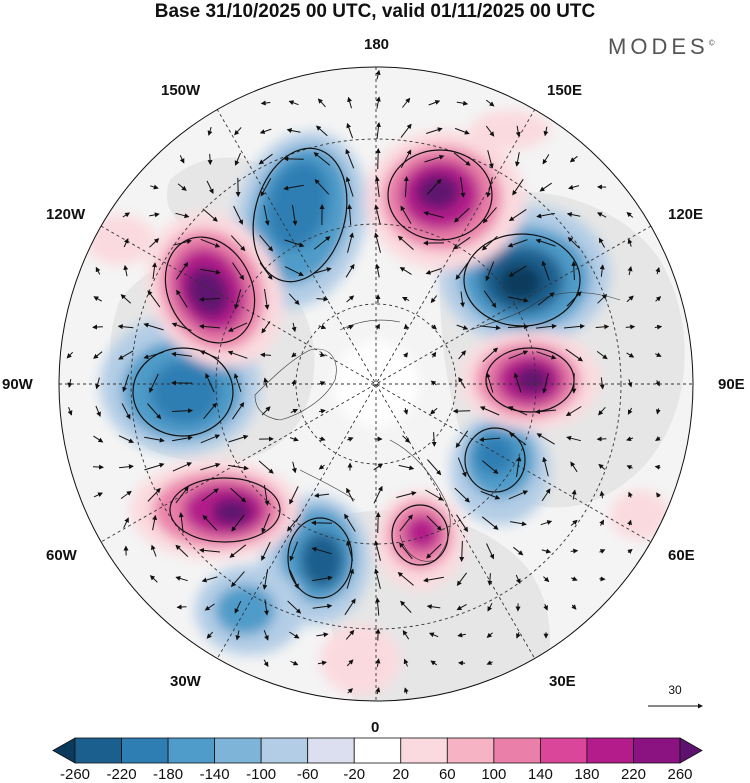 This screenshot has height=783, width=750. I want to click on positive-lobe, so click(215, 290).